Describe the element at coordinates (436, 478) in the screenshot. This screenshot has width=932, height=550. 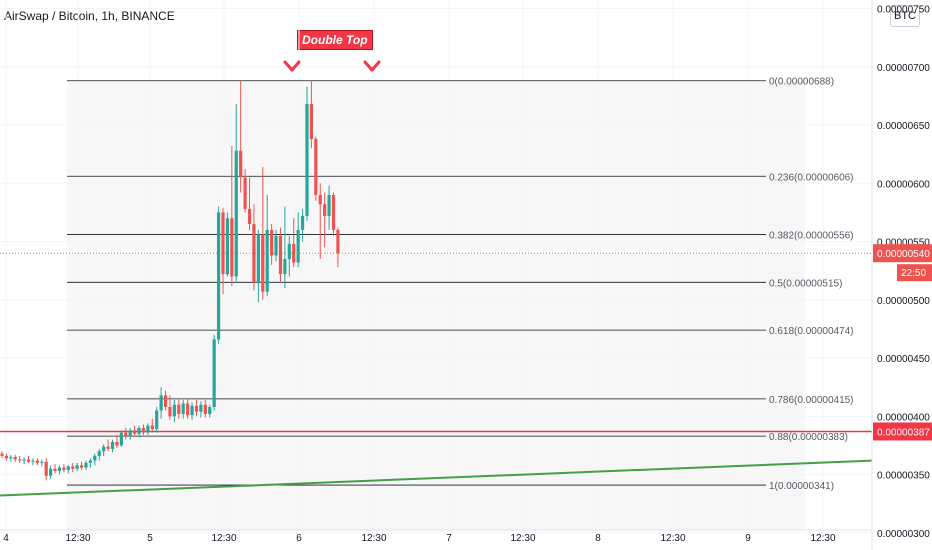
I see `ascending-trendline` at that location.